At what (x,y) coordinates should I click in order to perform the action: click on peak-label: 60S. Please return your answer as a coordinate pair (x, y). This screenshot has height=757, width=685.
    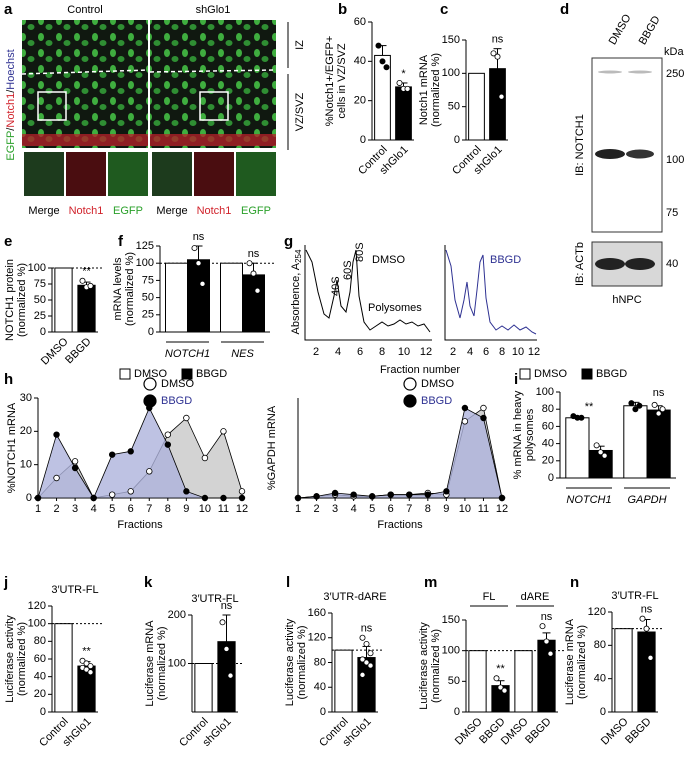
    Looking at the image, I should click on (348, 270).